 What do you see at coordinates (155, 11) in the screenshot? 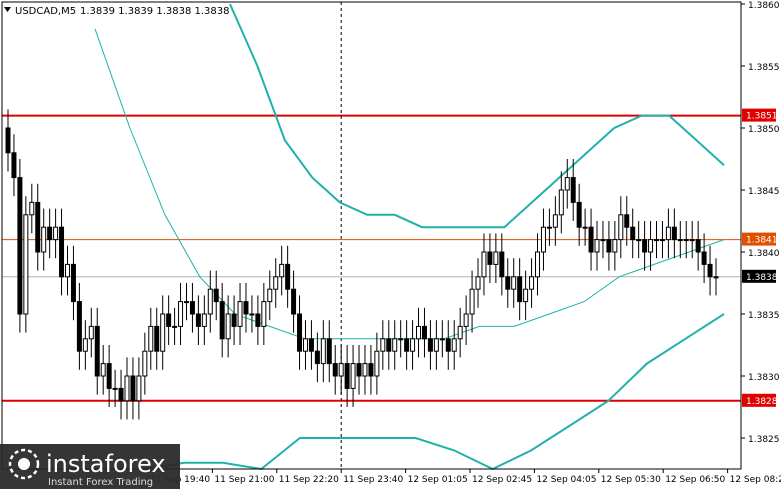
I see `ohlc-readout: 1.3839 1.3839 1.3838 1.3838` at bounding box center [155, 11].